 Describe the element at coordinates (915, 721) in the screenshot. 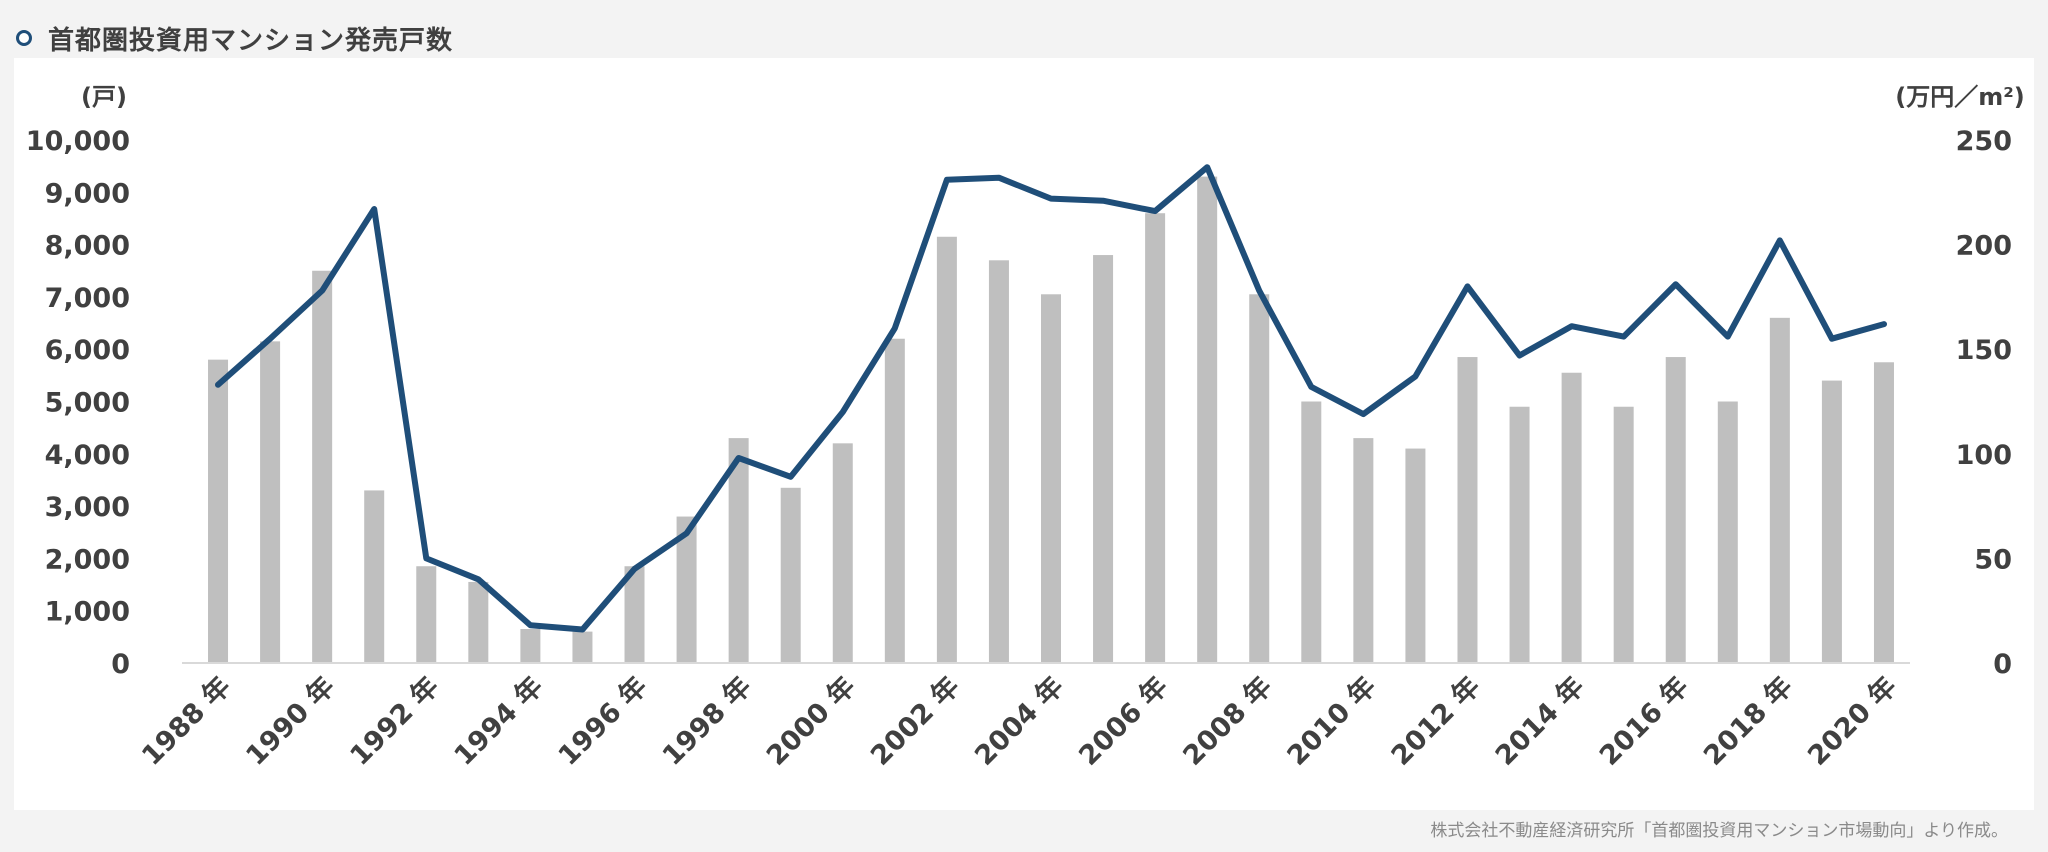

I see `x-tick-label: 2002 年` at that location.